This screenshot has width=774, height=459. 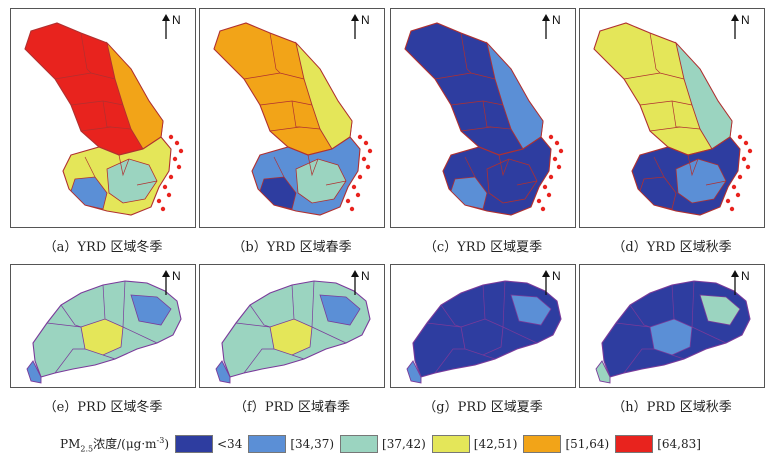 I want to click on panel-caption: （a）YRD 区域冬季, so click(x=103, y=247).